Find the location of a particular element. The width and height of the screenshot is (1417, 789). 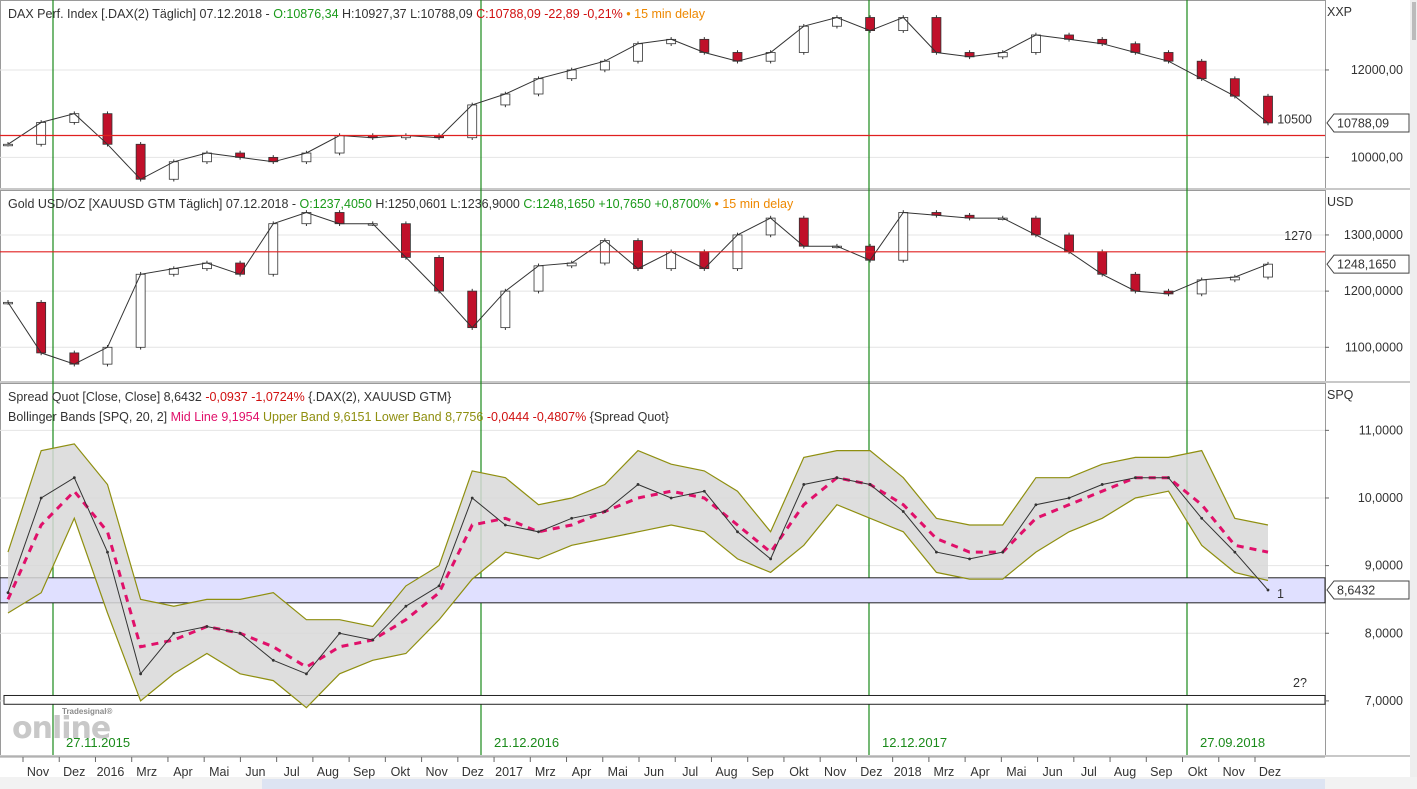

gold-unit-label: USD is located at coordinates (1340, 202).